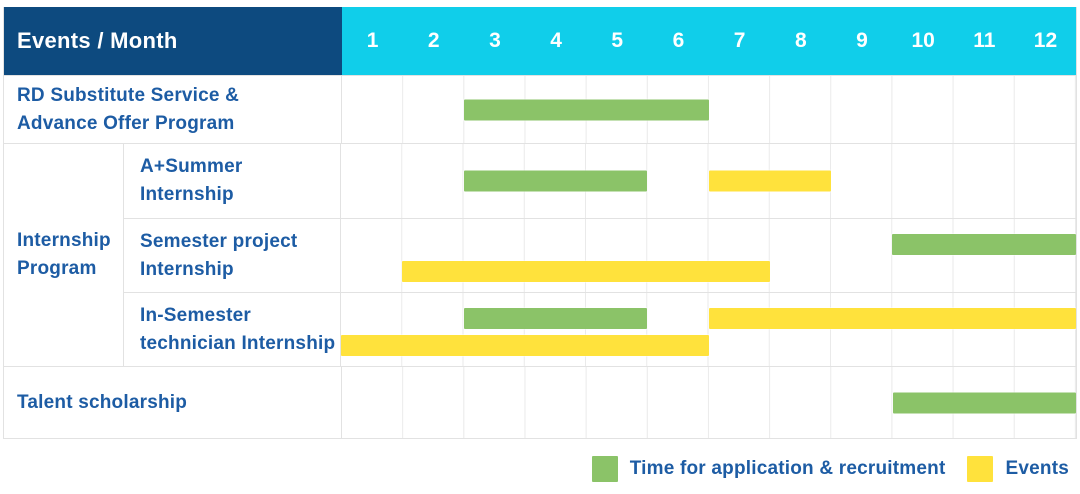 Image resolution: width=1080 pixels, height=494 pixels. What do you see at coordinates (232, 255) in the screenshot?
I see `row-label-semester-project: Semester project Internship` at bounding box center [232, 255].